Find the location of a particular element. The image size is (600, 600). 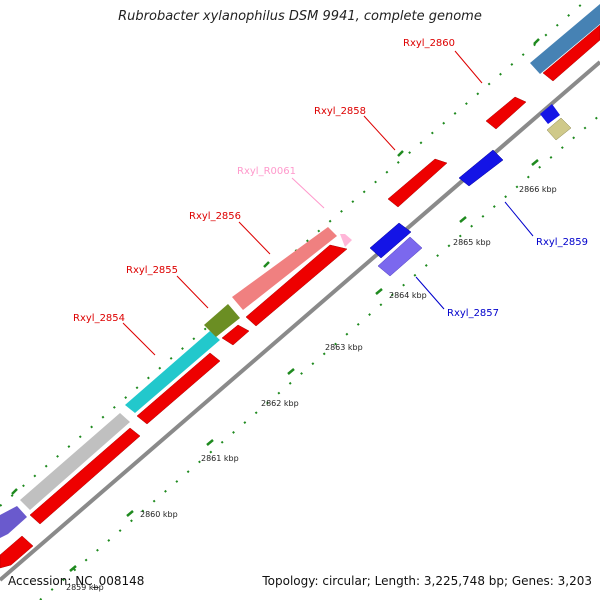

gene-label-rxyl-2854: Rxyl_2854 is located at coordinates (99, 318).